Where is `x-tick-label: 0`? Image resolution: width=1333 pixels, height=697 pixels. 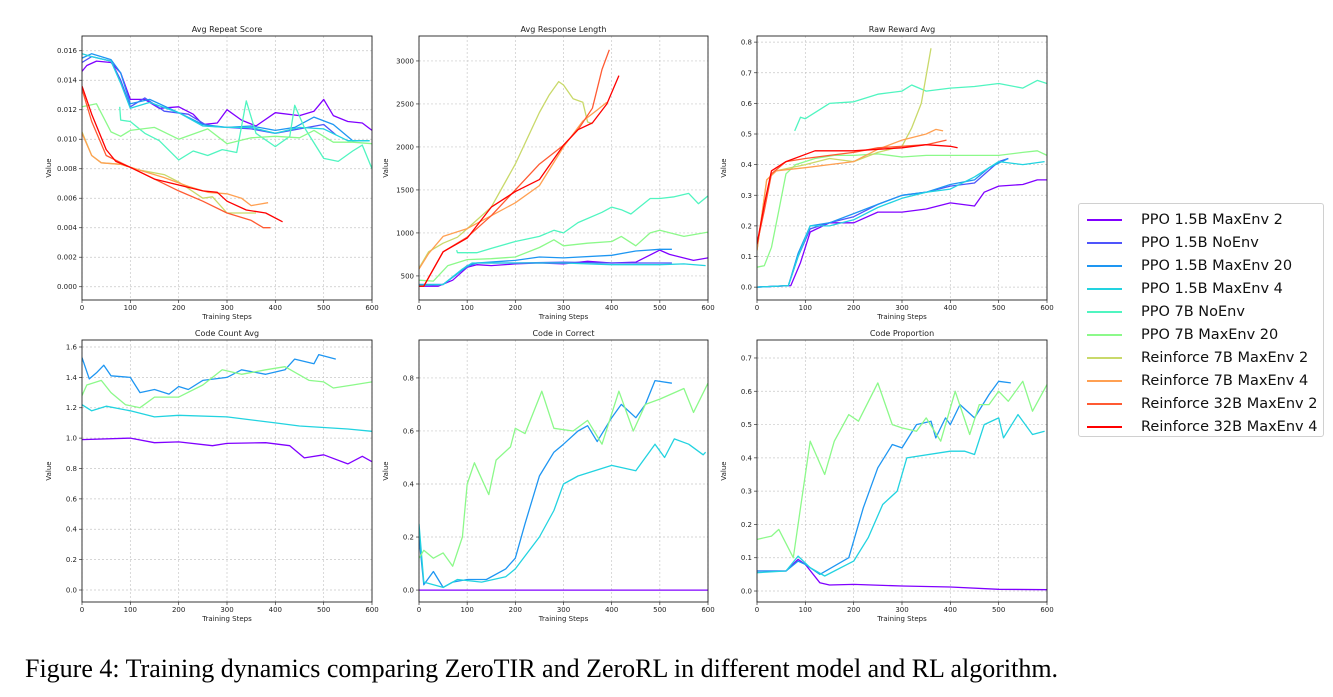 x-tick-label: 0 is located at coordinates (419, 610).